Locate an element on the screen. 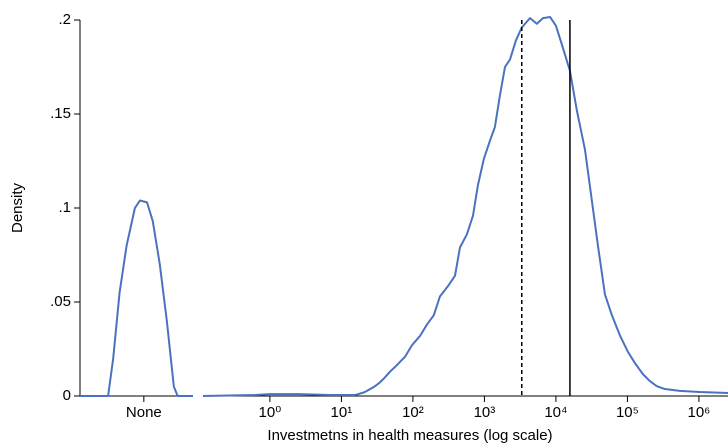 This screenshot has height=446, width=728. y-axis-label: Density is located at coordinates (17, 207).